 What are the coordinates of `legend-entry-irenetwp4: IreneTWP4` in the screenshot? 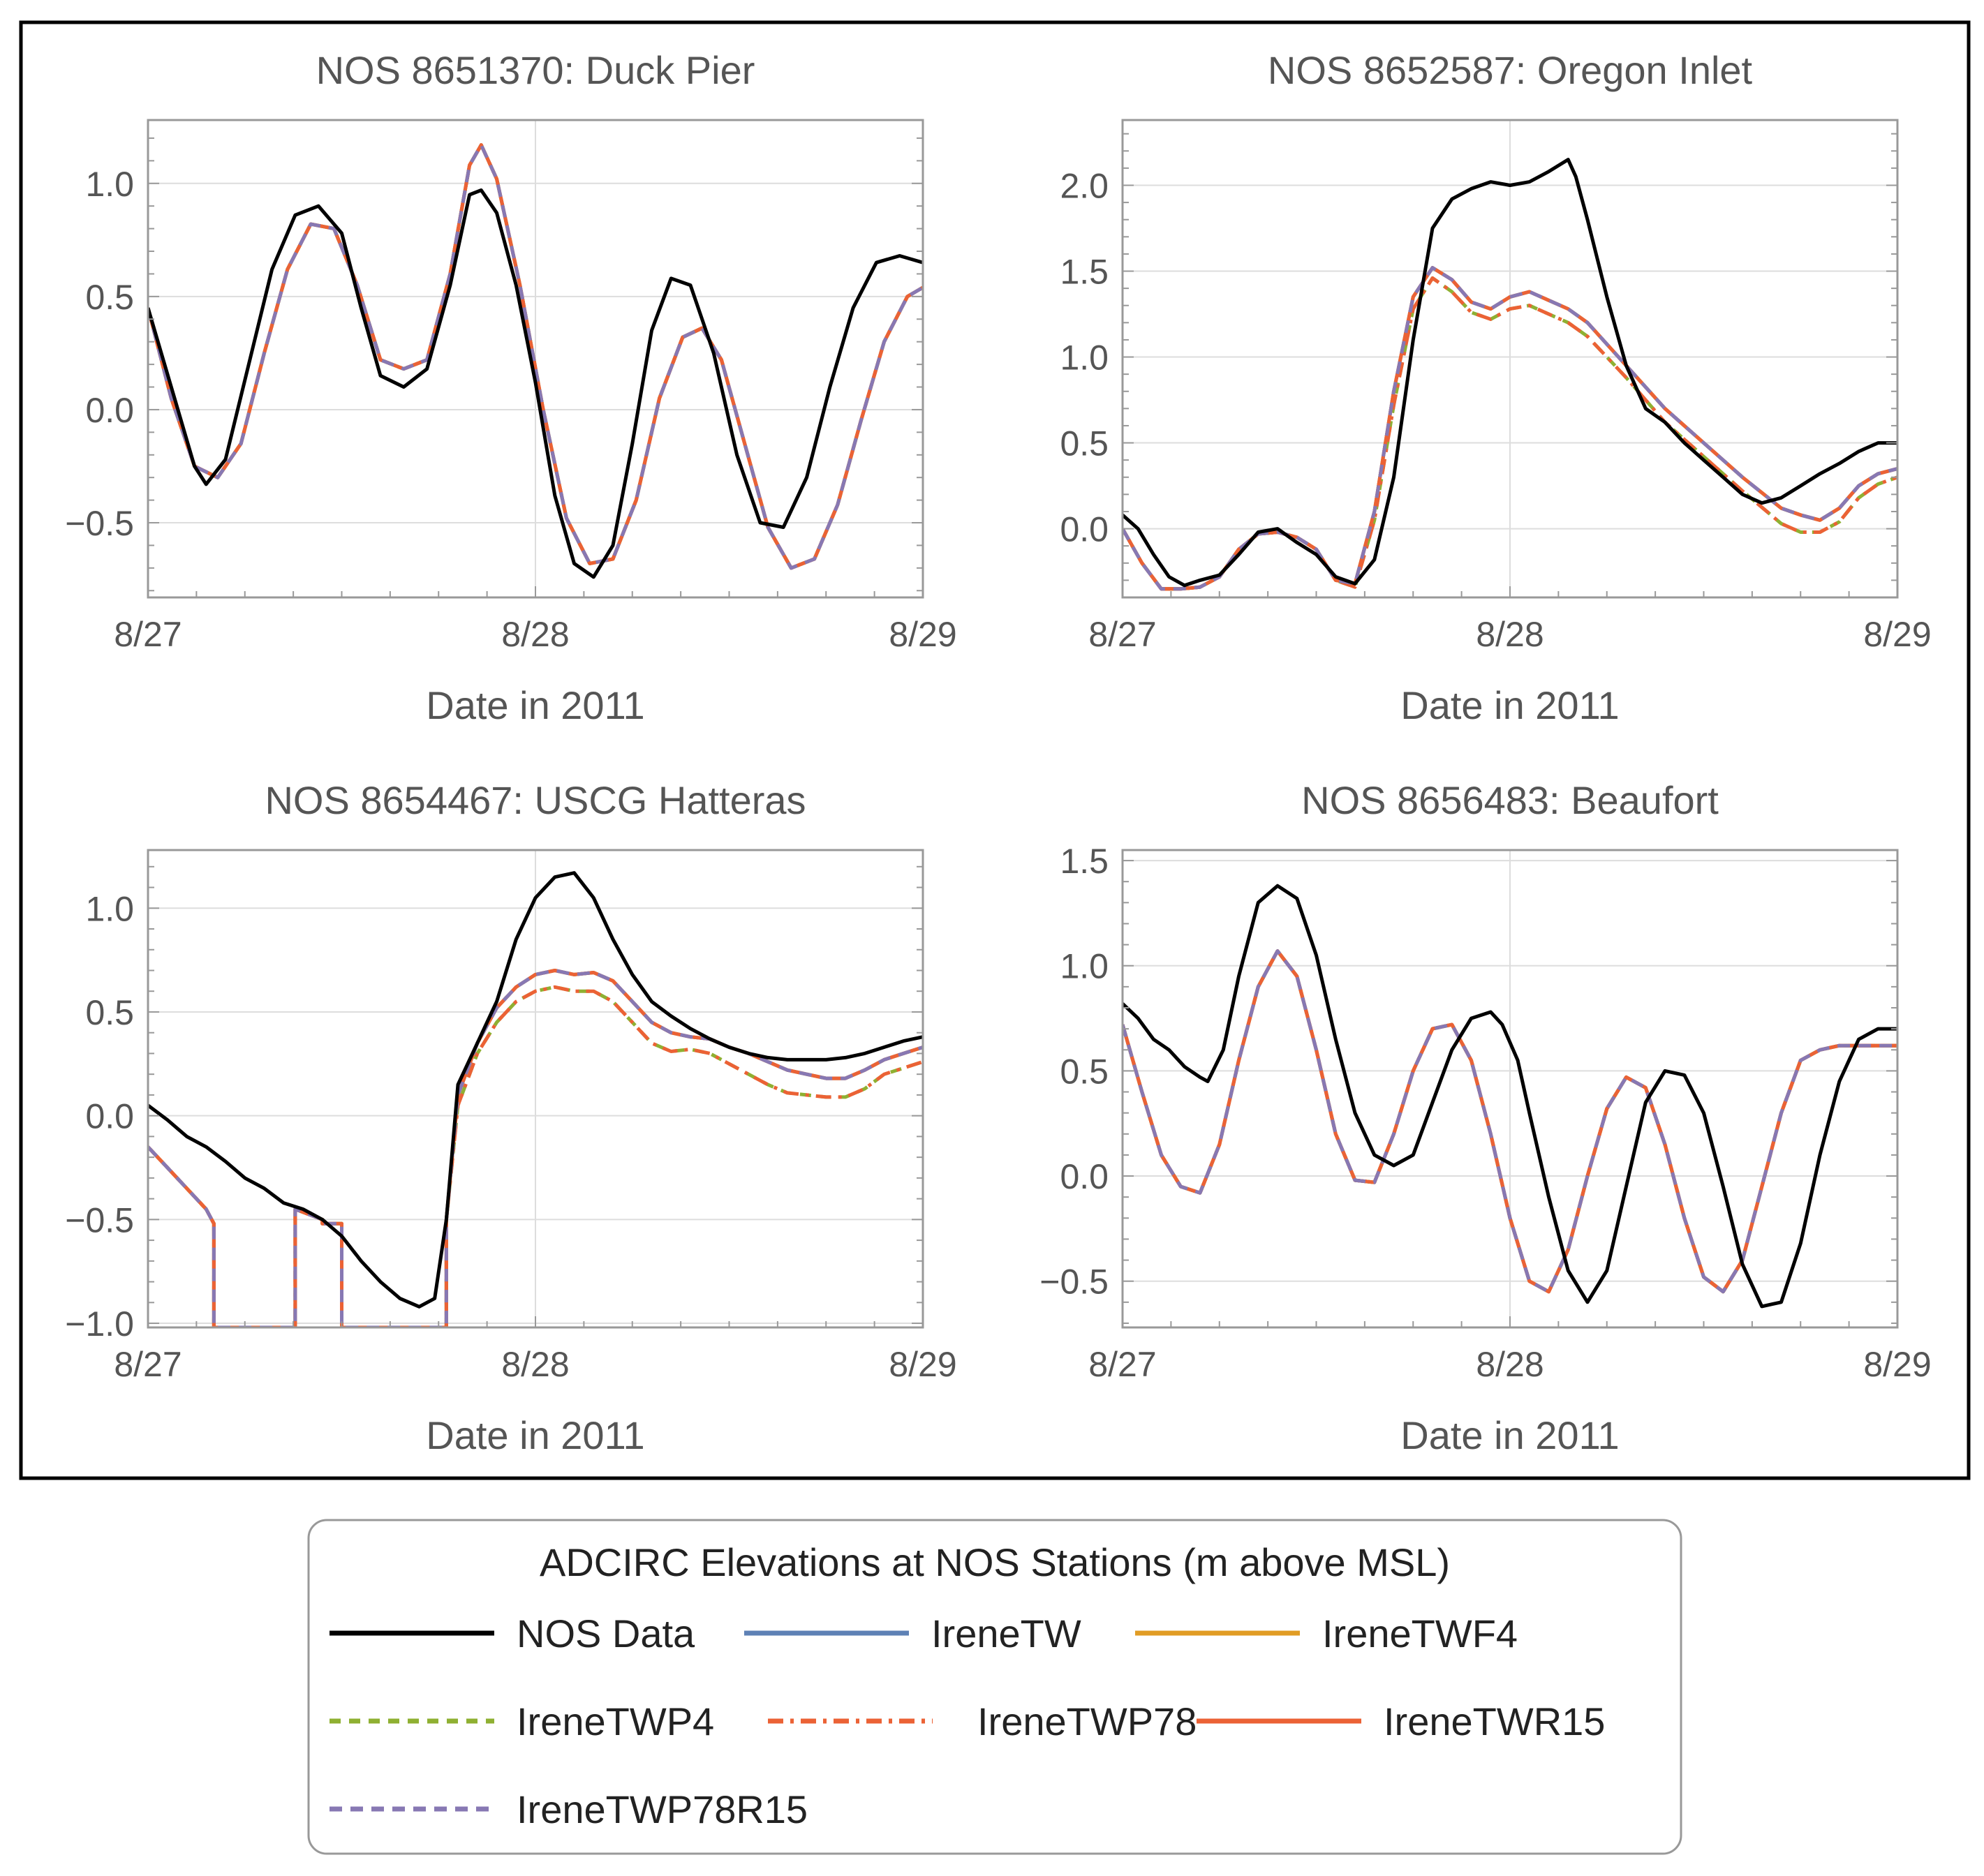 It's located at (522, 1721).